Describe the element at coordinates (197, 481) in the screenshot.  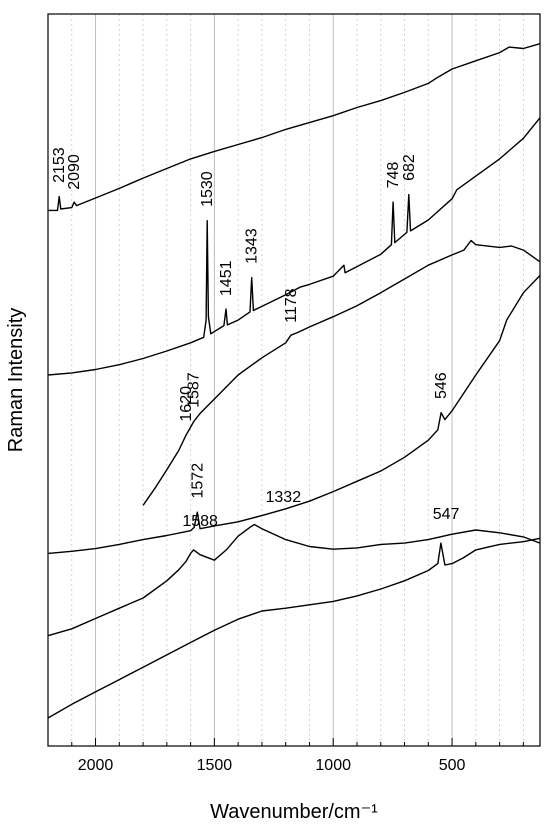
I see `peak-label-1572: 1572` at that location.